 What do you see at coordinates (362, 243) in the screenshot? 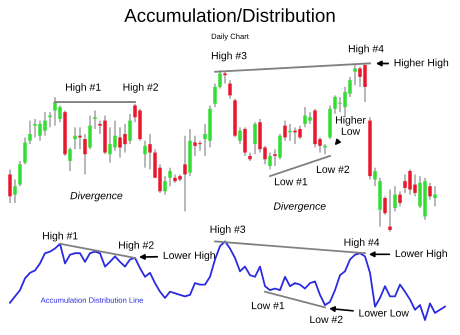
I see `annotation: High #4` at bounding box center [362, 243].